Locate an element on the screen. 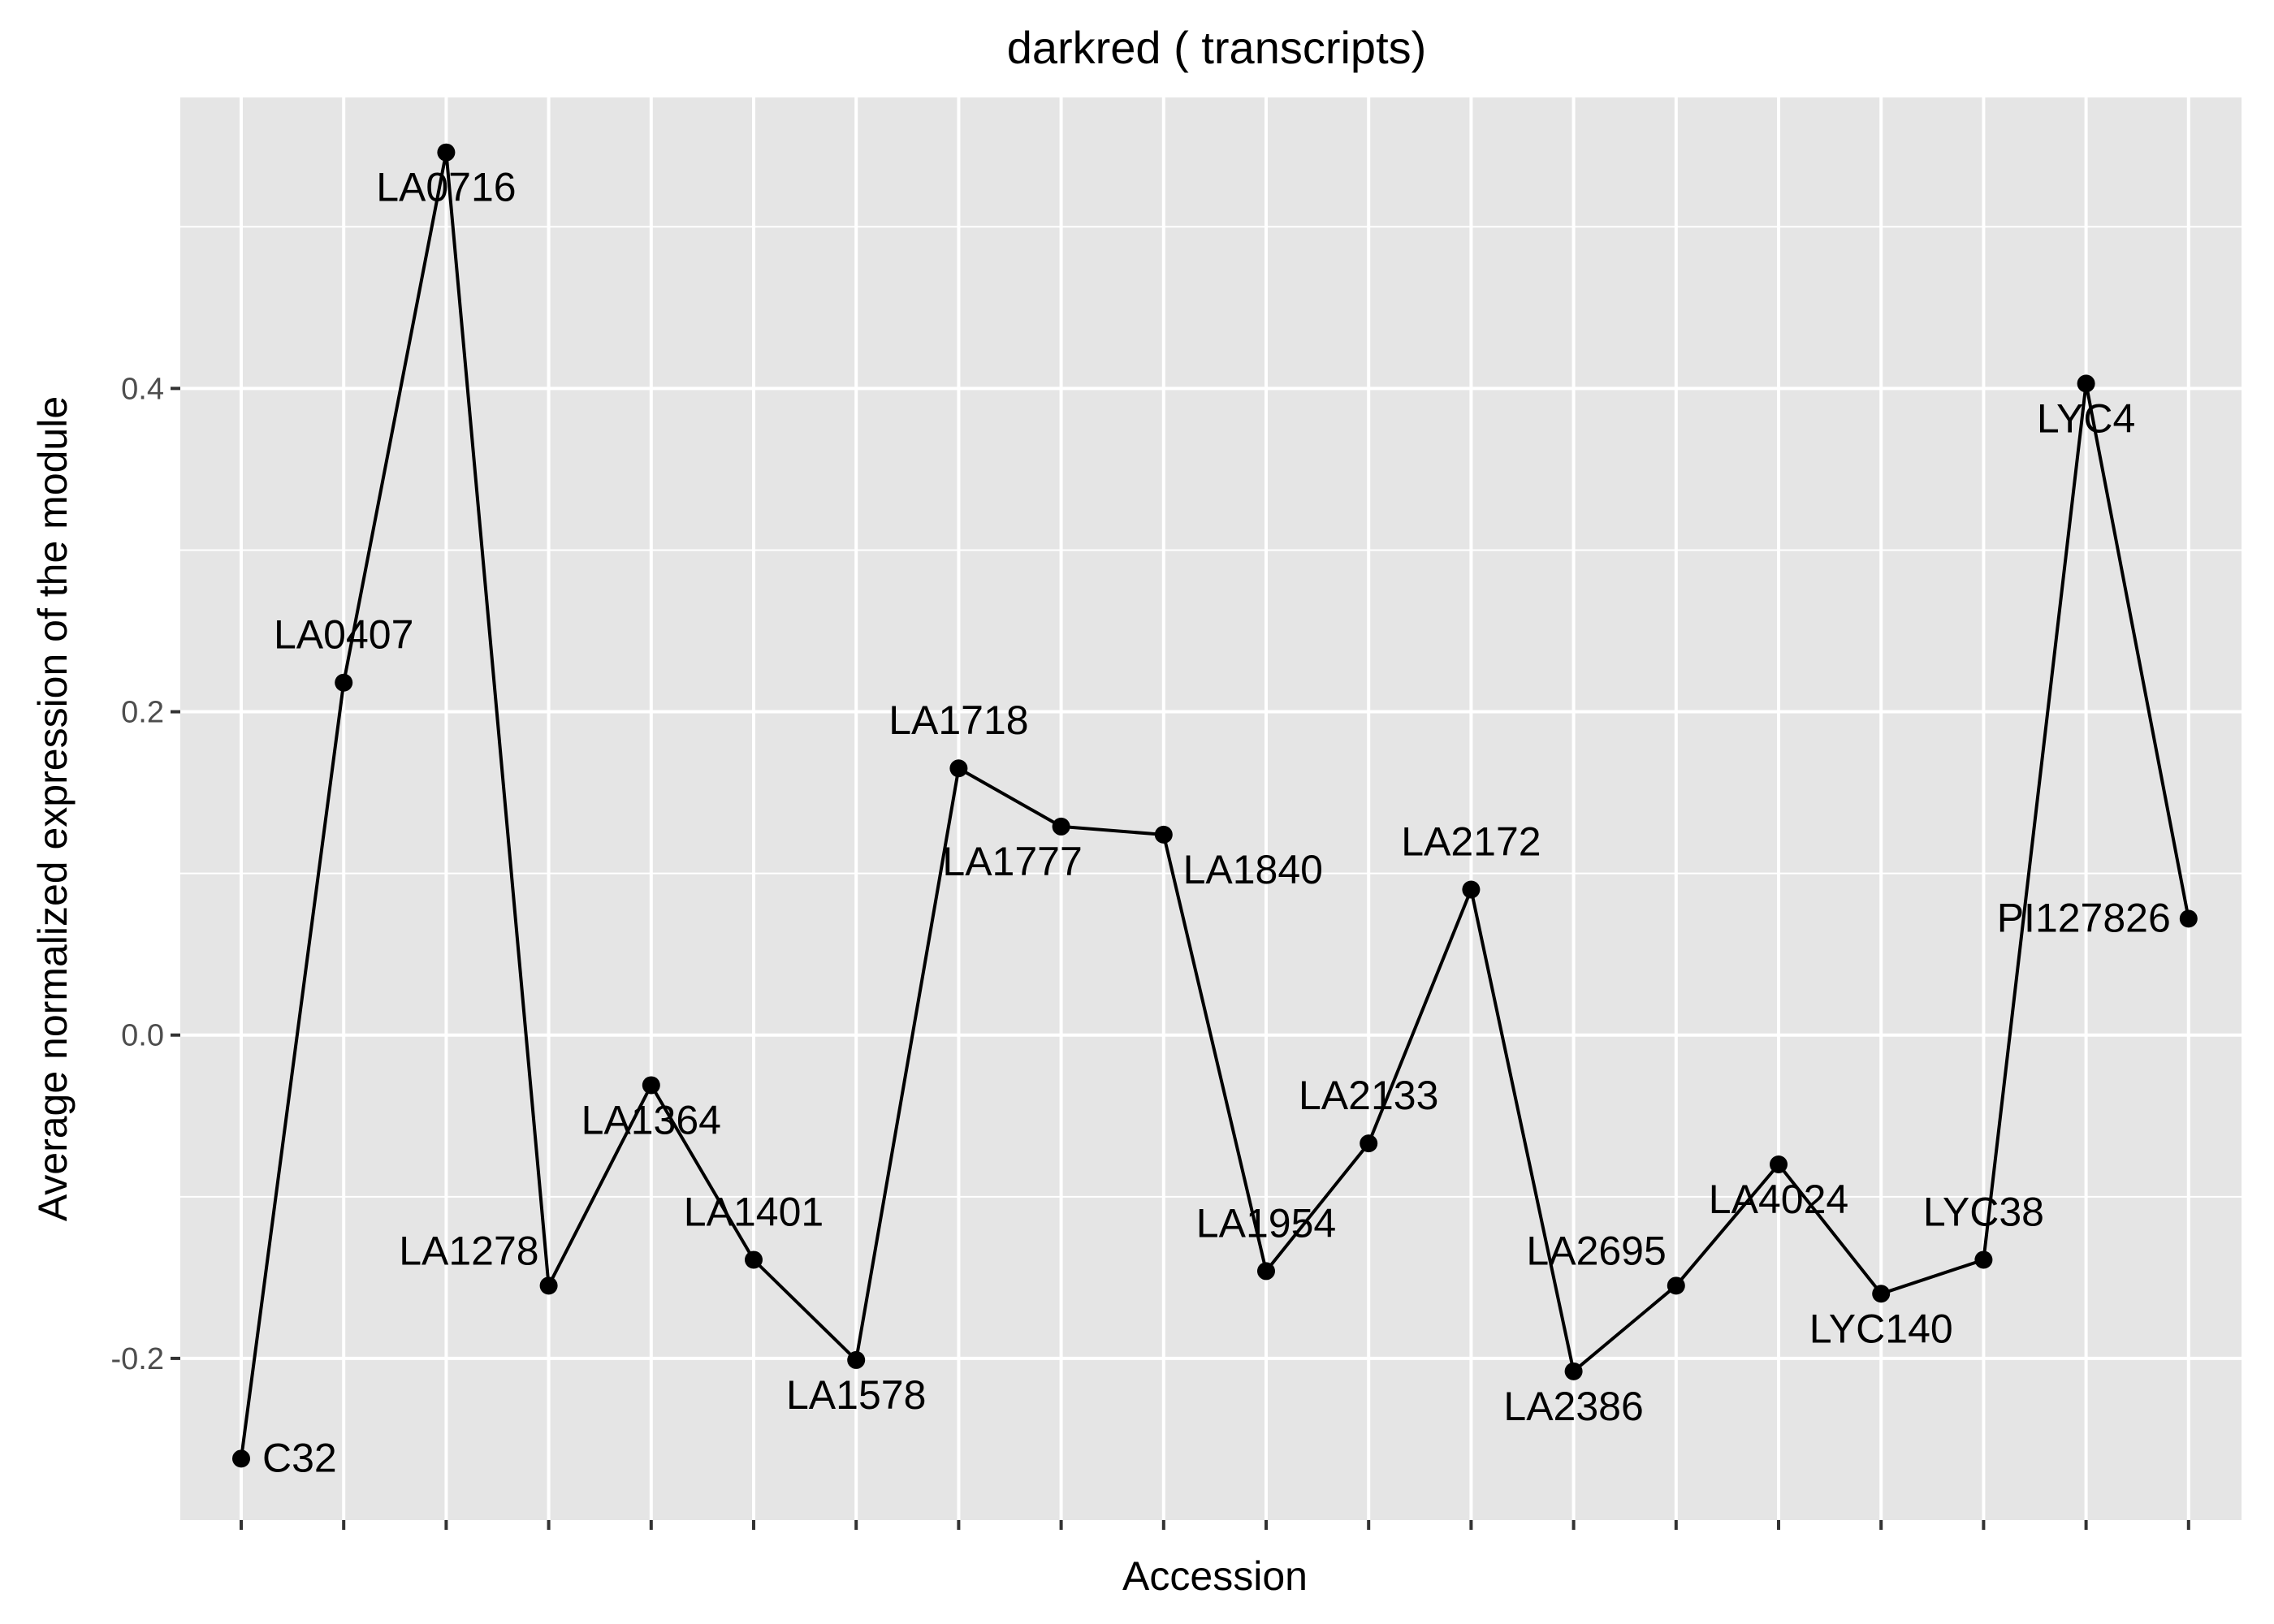 The width and height of the screenshot is (2274, 1624). point-label: PI127826 is located at coordinates (2084, 918).